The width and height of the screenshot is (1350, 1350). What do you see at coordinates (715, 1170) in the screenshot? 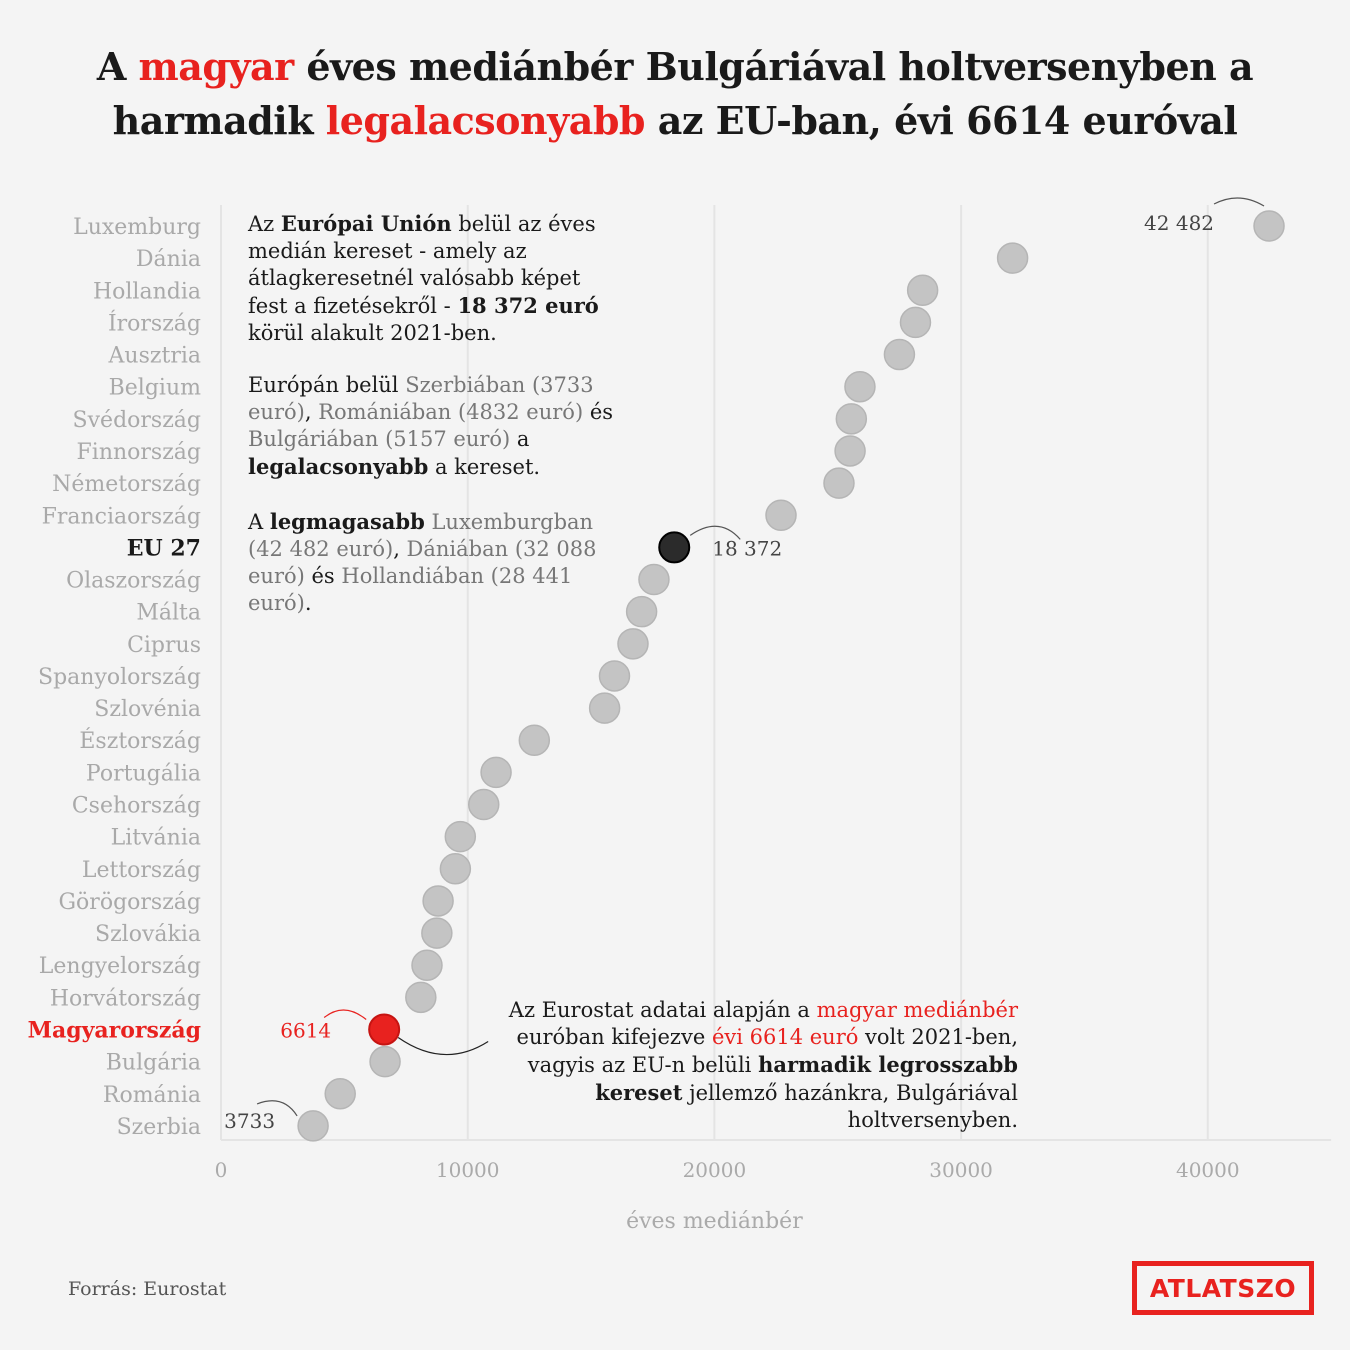
I see `x-tick-label: 20000` at bounding box center [715, 1170].